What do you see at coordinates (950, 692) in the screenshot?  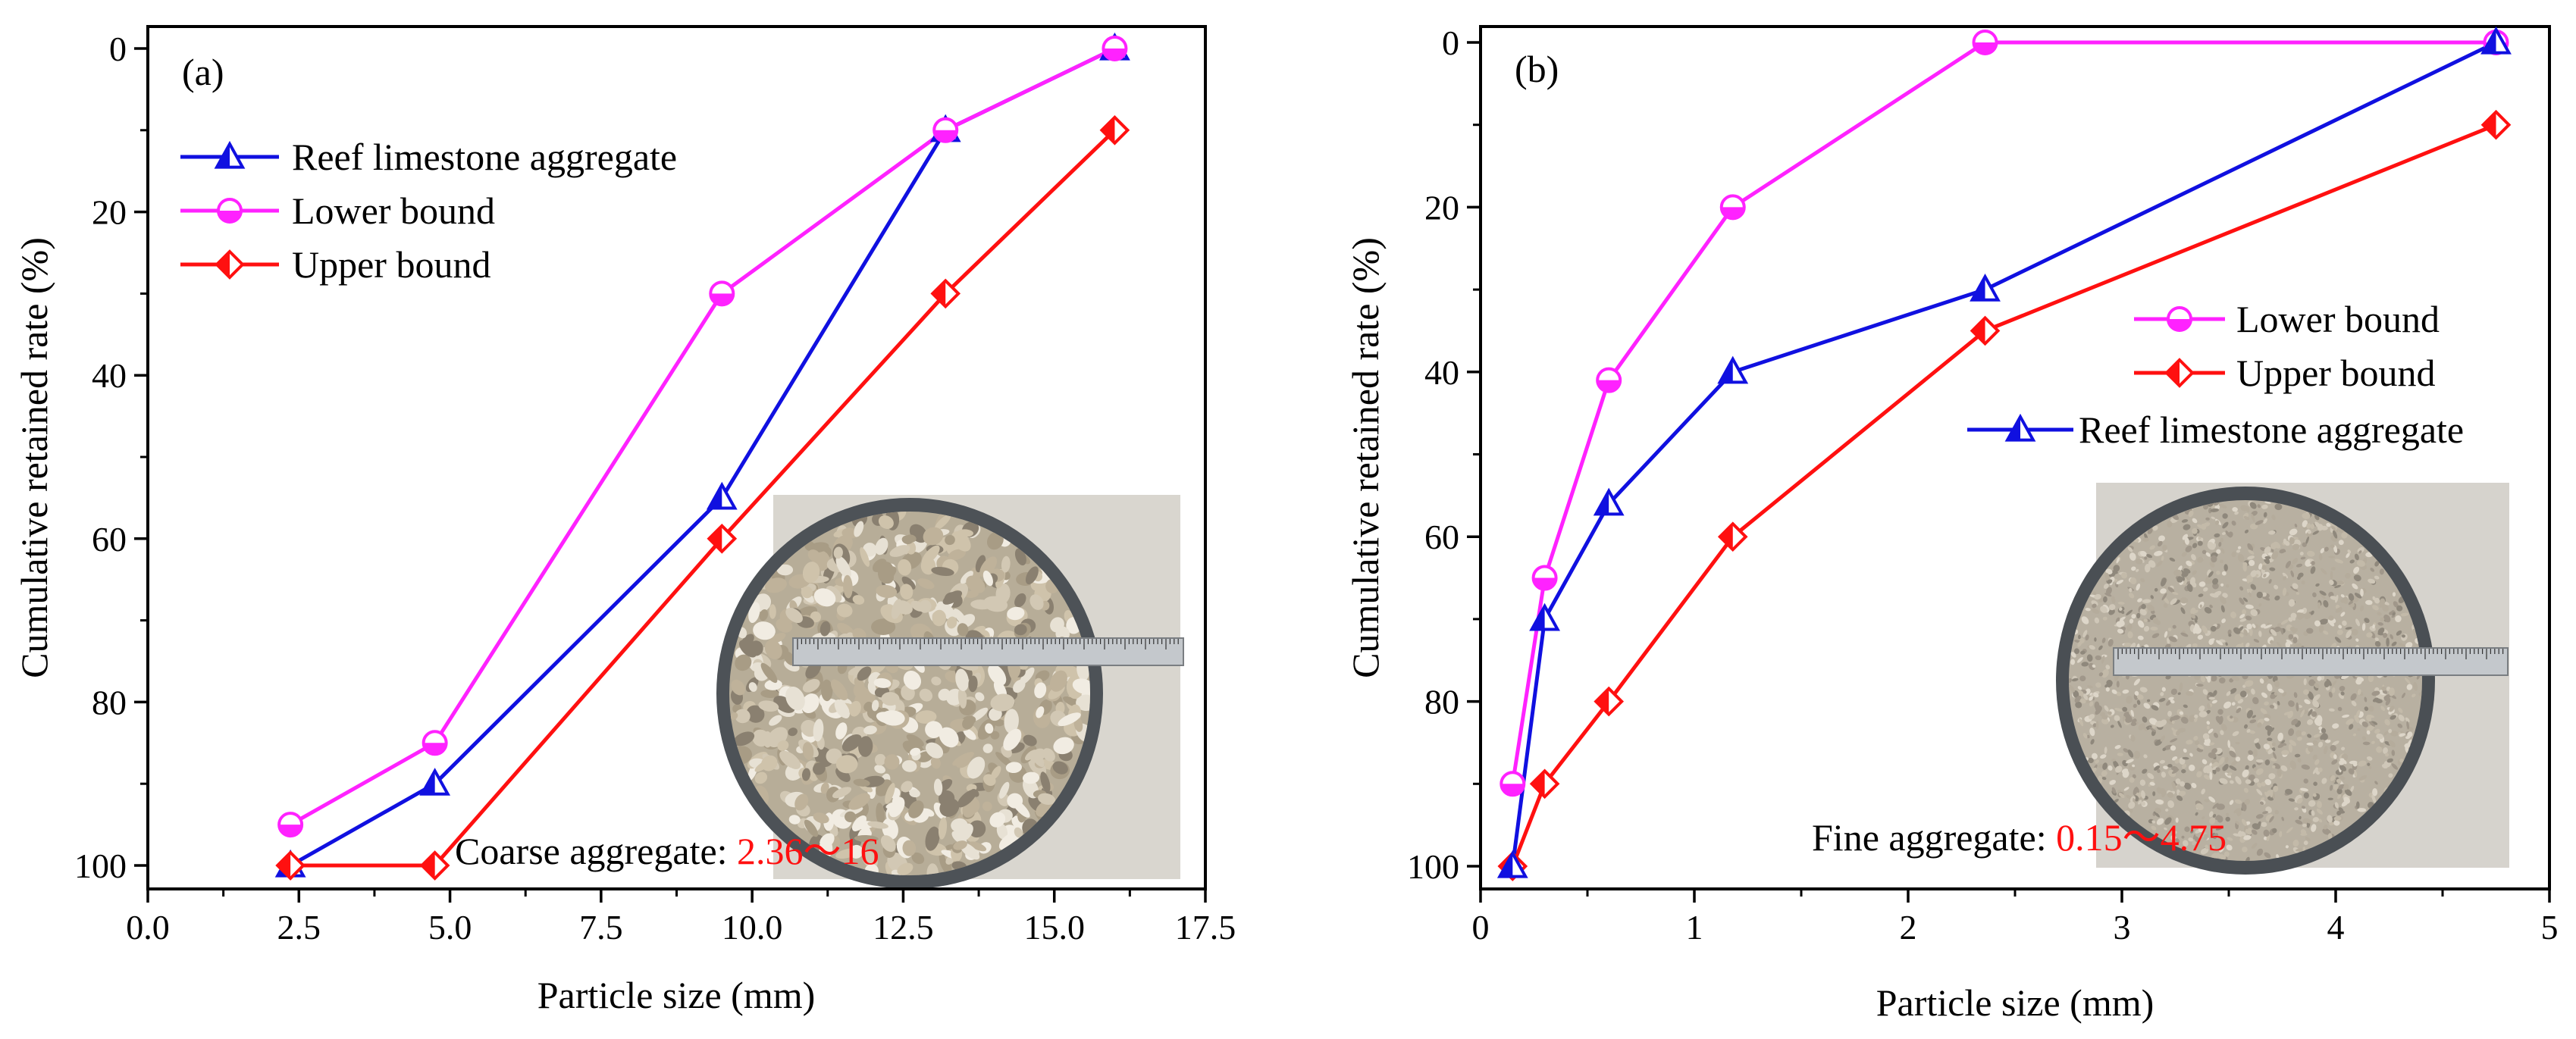 I see `inset-photo-coarse-aggregate` at bounding box center [950, 692].